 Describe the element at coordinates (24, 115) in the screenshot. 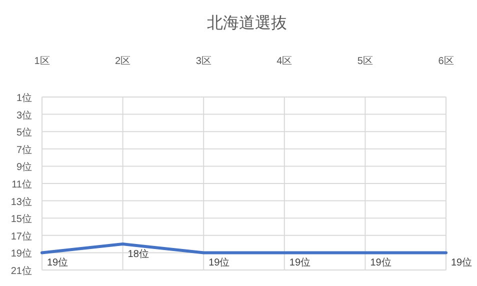

I see `y-tick-label: 3位` at that location.